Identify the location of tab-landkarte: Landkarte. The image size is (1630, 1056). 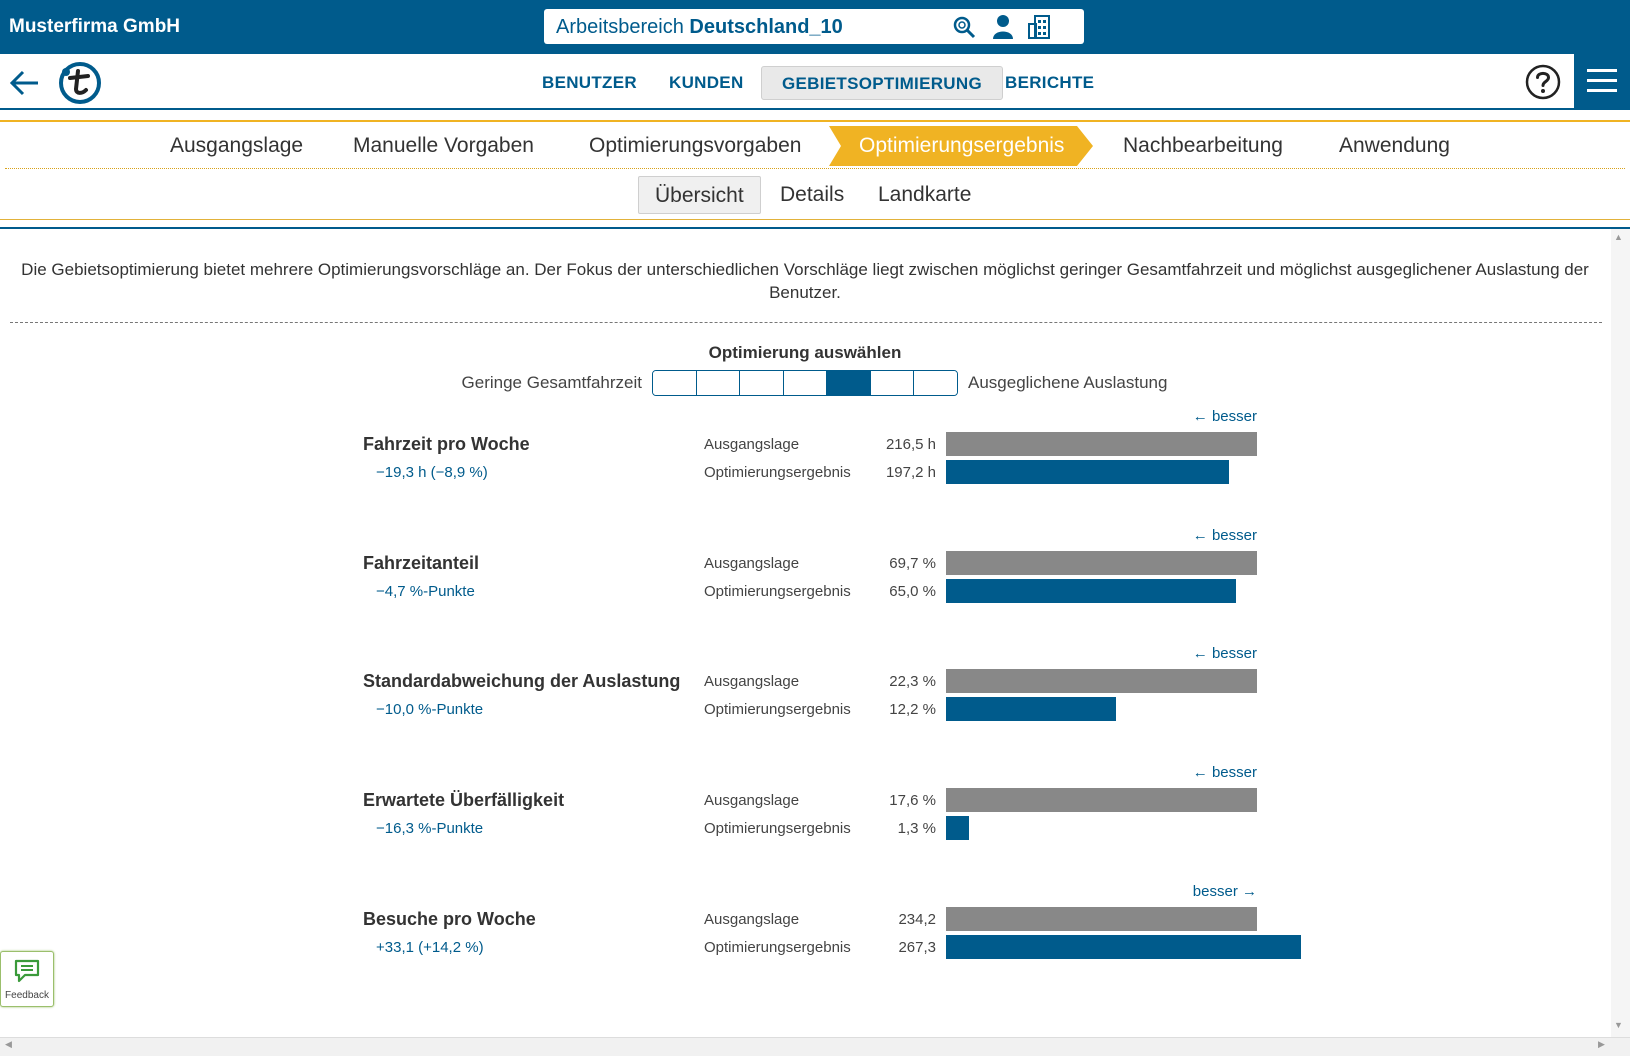
(925, 194).